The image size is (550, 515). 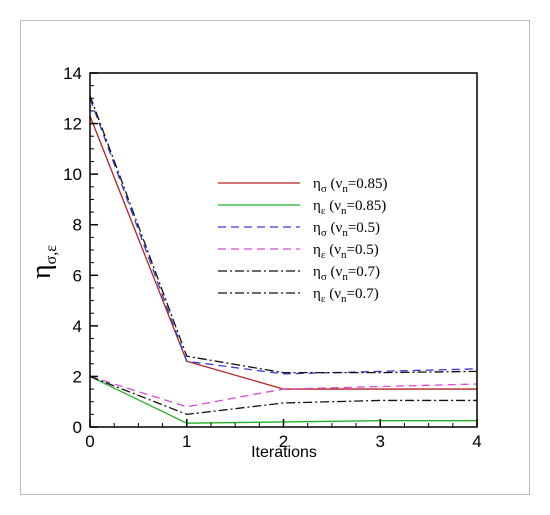 What do you see at coordinates (476, 441) in the screenshot?
I see `x-tick-label: 4` at bounding box center [476, 441].